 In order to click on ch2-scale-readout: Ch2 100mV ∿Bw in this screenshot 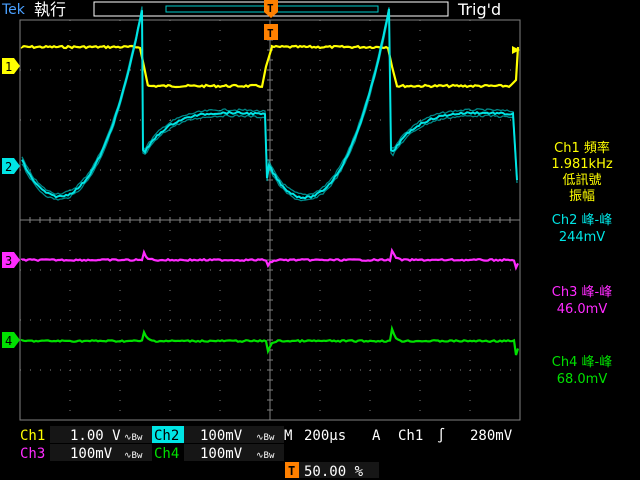, I will do `click(218, 435)`.